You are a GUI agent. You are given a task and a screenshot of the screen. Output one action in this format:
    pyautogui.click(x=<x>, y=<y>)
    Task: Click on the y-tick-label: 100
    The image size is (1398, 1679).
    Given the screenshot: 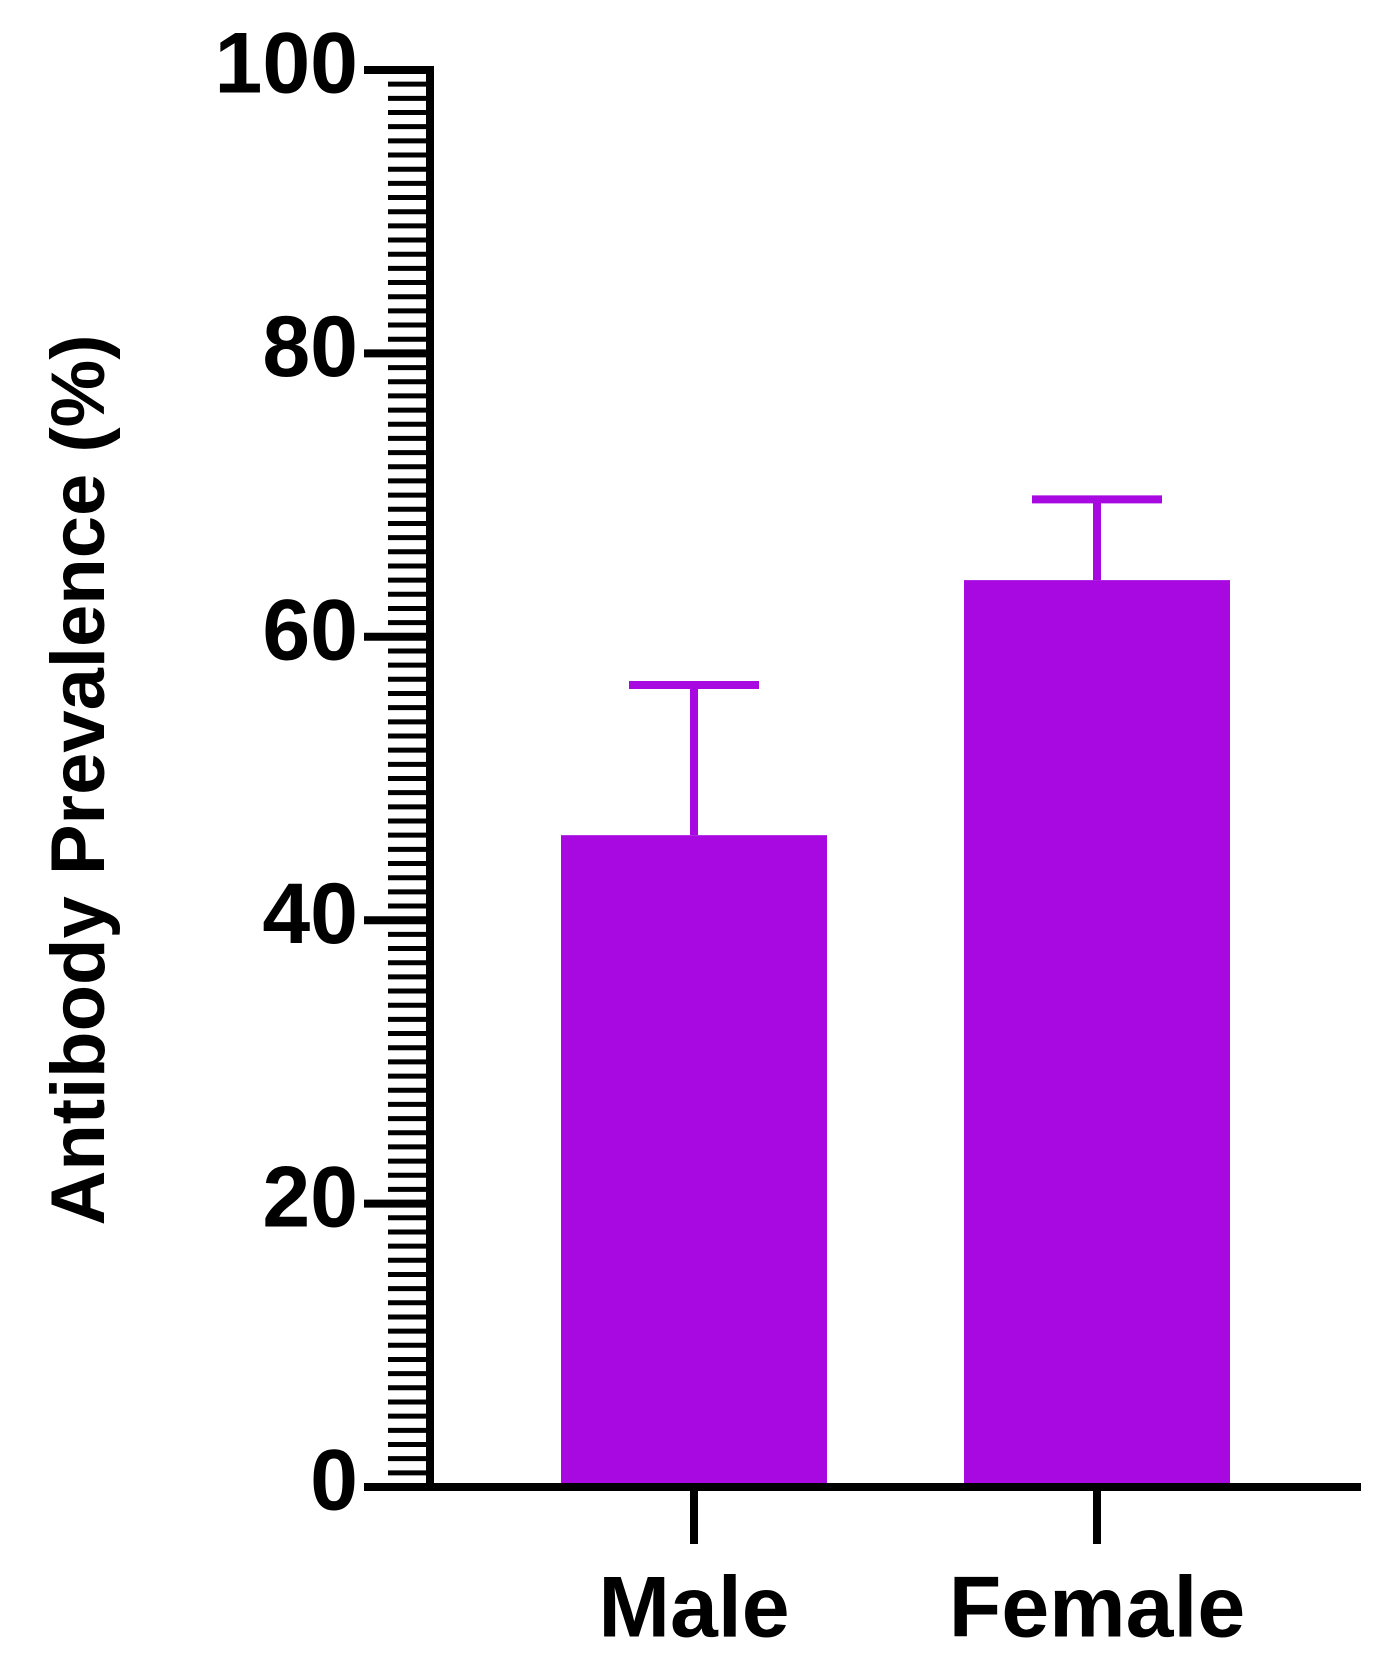 What is the action you would take?
    pyautogui.click(x=287, y=64)
    